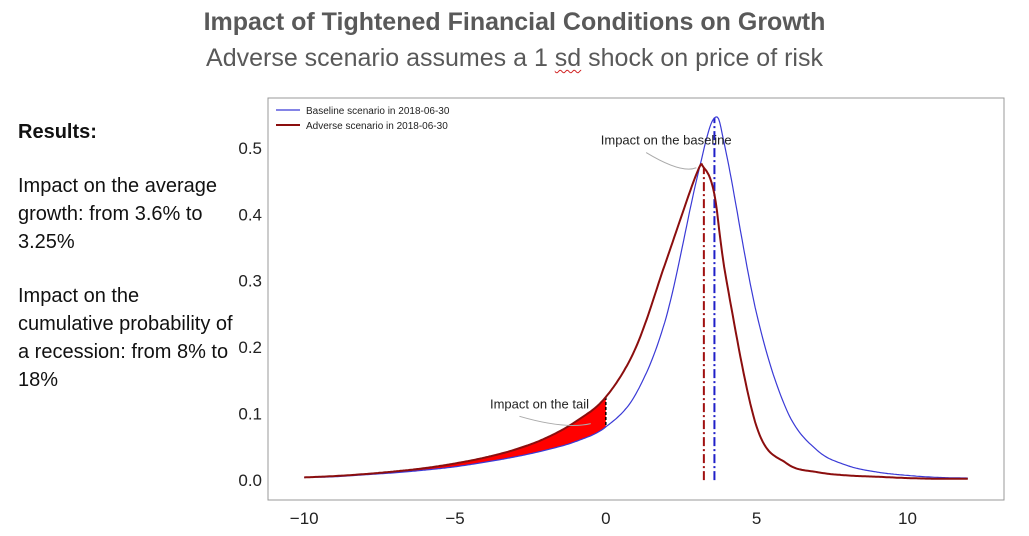 The width and height of the screenshot is (1029, 536). What do you see at coordinates (666, 140) in the screenshot?
I see `annotation-label: Impact on the baseline` at bounding box center [666, 140].